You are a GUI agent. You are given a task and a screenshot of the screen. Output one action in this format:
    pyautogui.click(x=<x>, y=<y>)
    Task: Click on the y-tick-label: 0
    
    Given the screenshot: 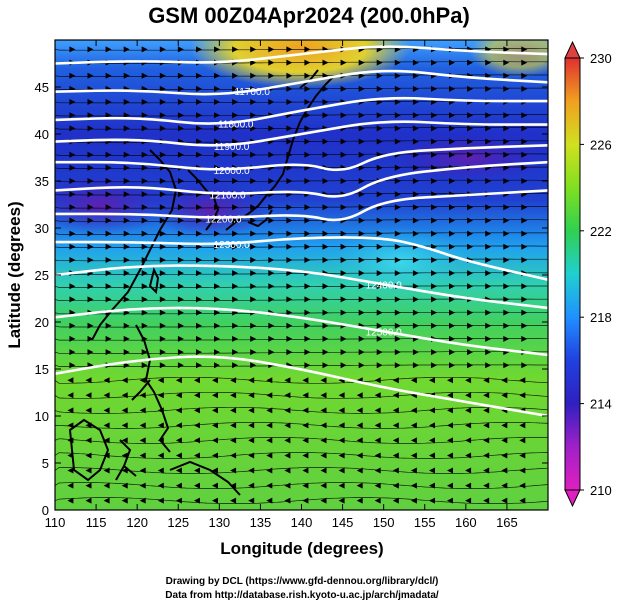 What is the action you would take?
    pyautogui.click(x=45, y=510)
    